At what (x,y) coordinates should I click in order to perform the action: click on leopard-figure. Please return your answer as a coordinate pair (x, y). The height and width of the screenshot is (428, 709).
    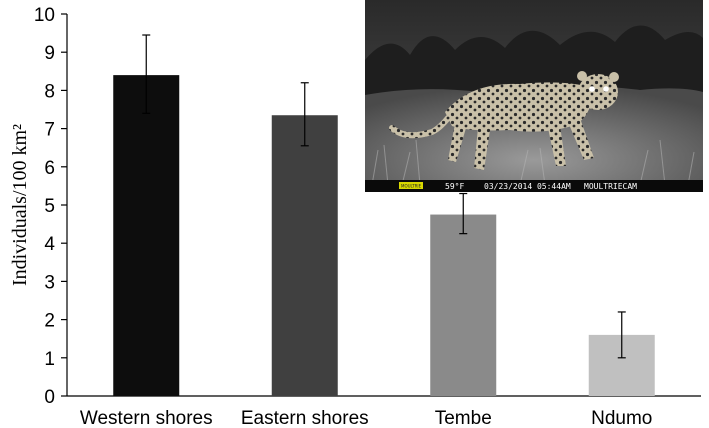
    Looking at the image, I should click on (504, 120).